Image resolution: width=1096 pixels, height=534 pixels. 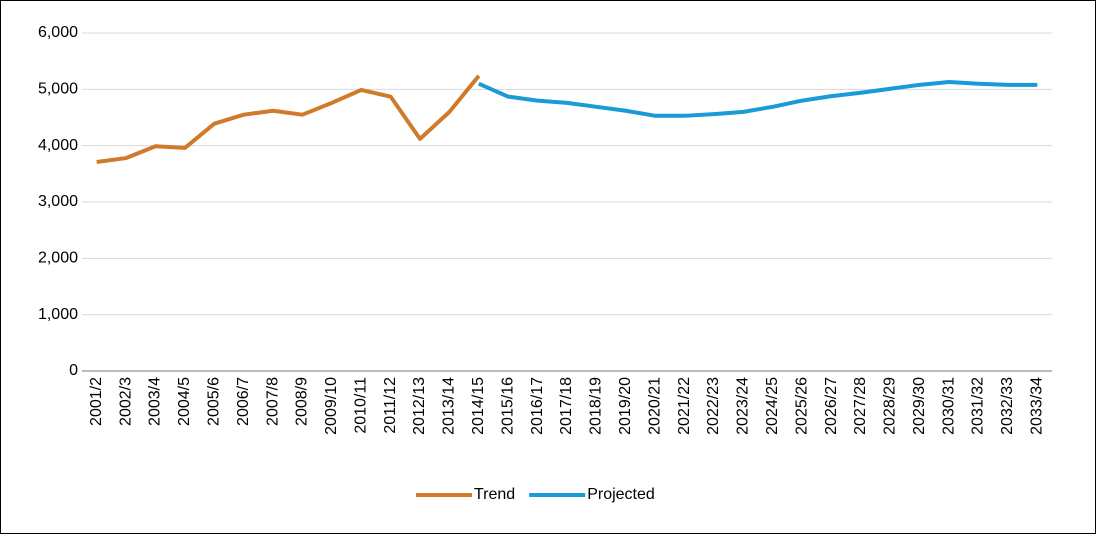 What do you see at coordinates (58, 201) in the screenshot?
I see `y-tick-label: 3,000` at bounding box center [58, 201].